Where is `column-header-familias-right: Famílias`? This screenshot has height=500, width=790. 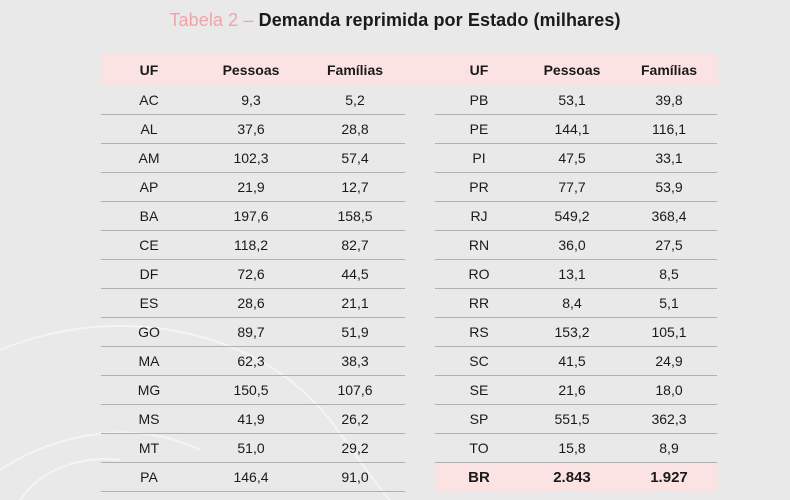
column-header-familias-right: Famílias is located at coordinates (669, 69).